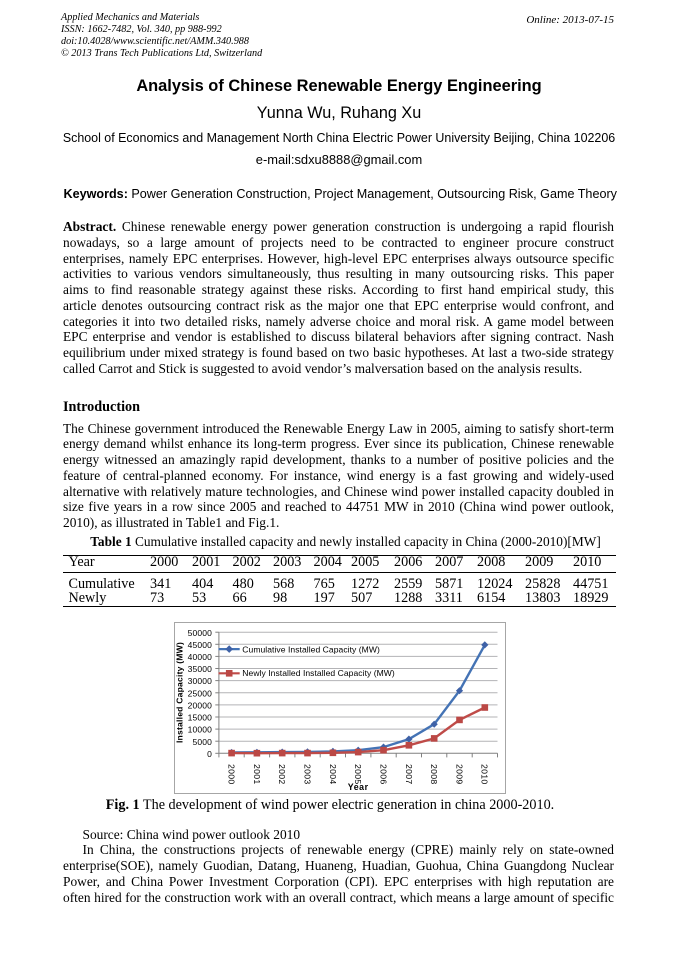 The width and height of the screenshot is (678, 959). Describe the element at coordinates (200, 645) in the screenshot. I see `svg-text: 45000` at that location.